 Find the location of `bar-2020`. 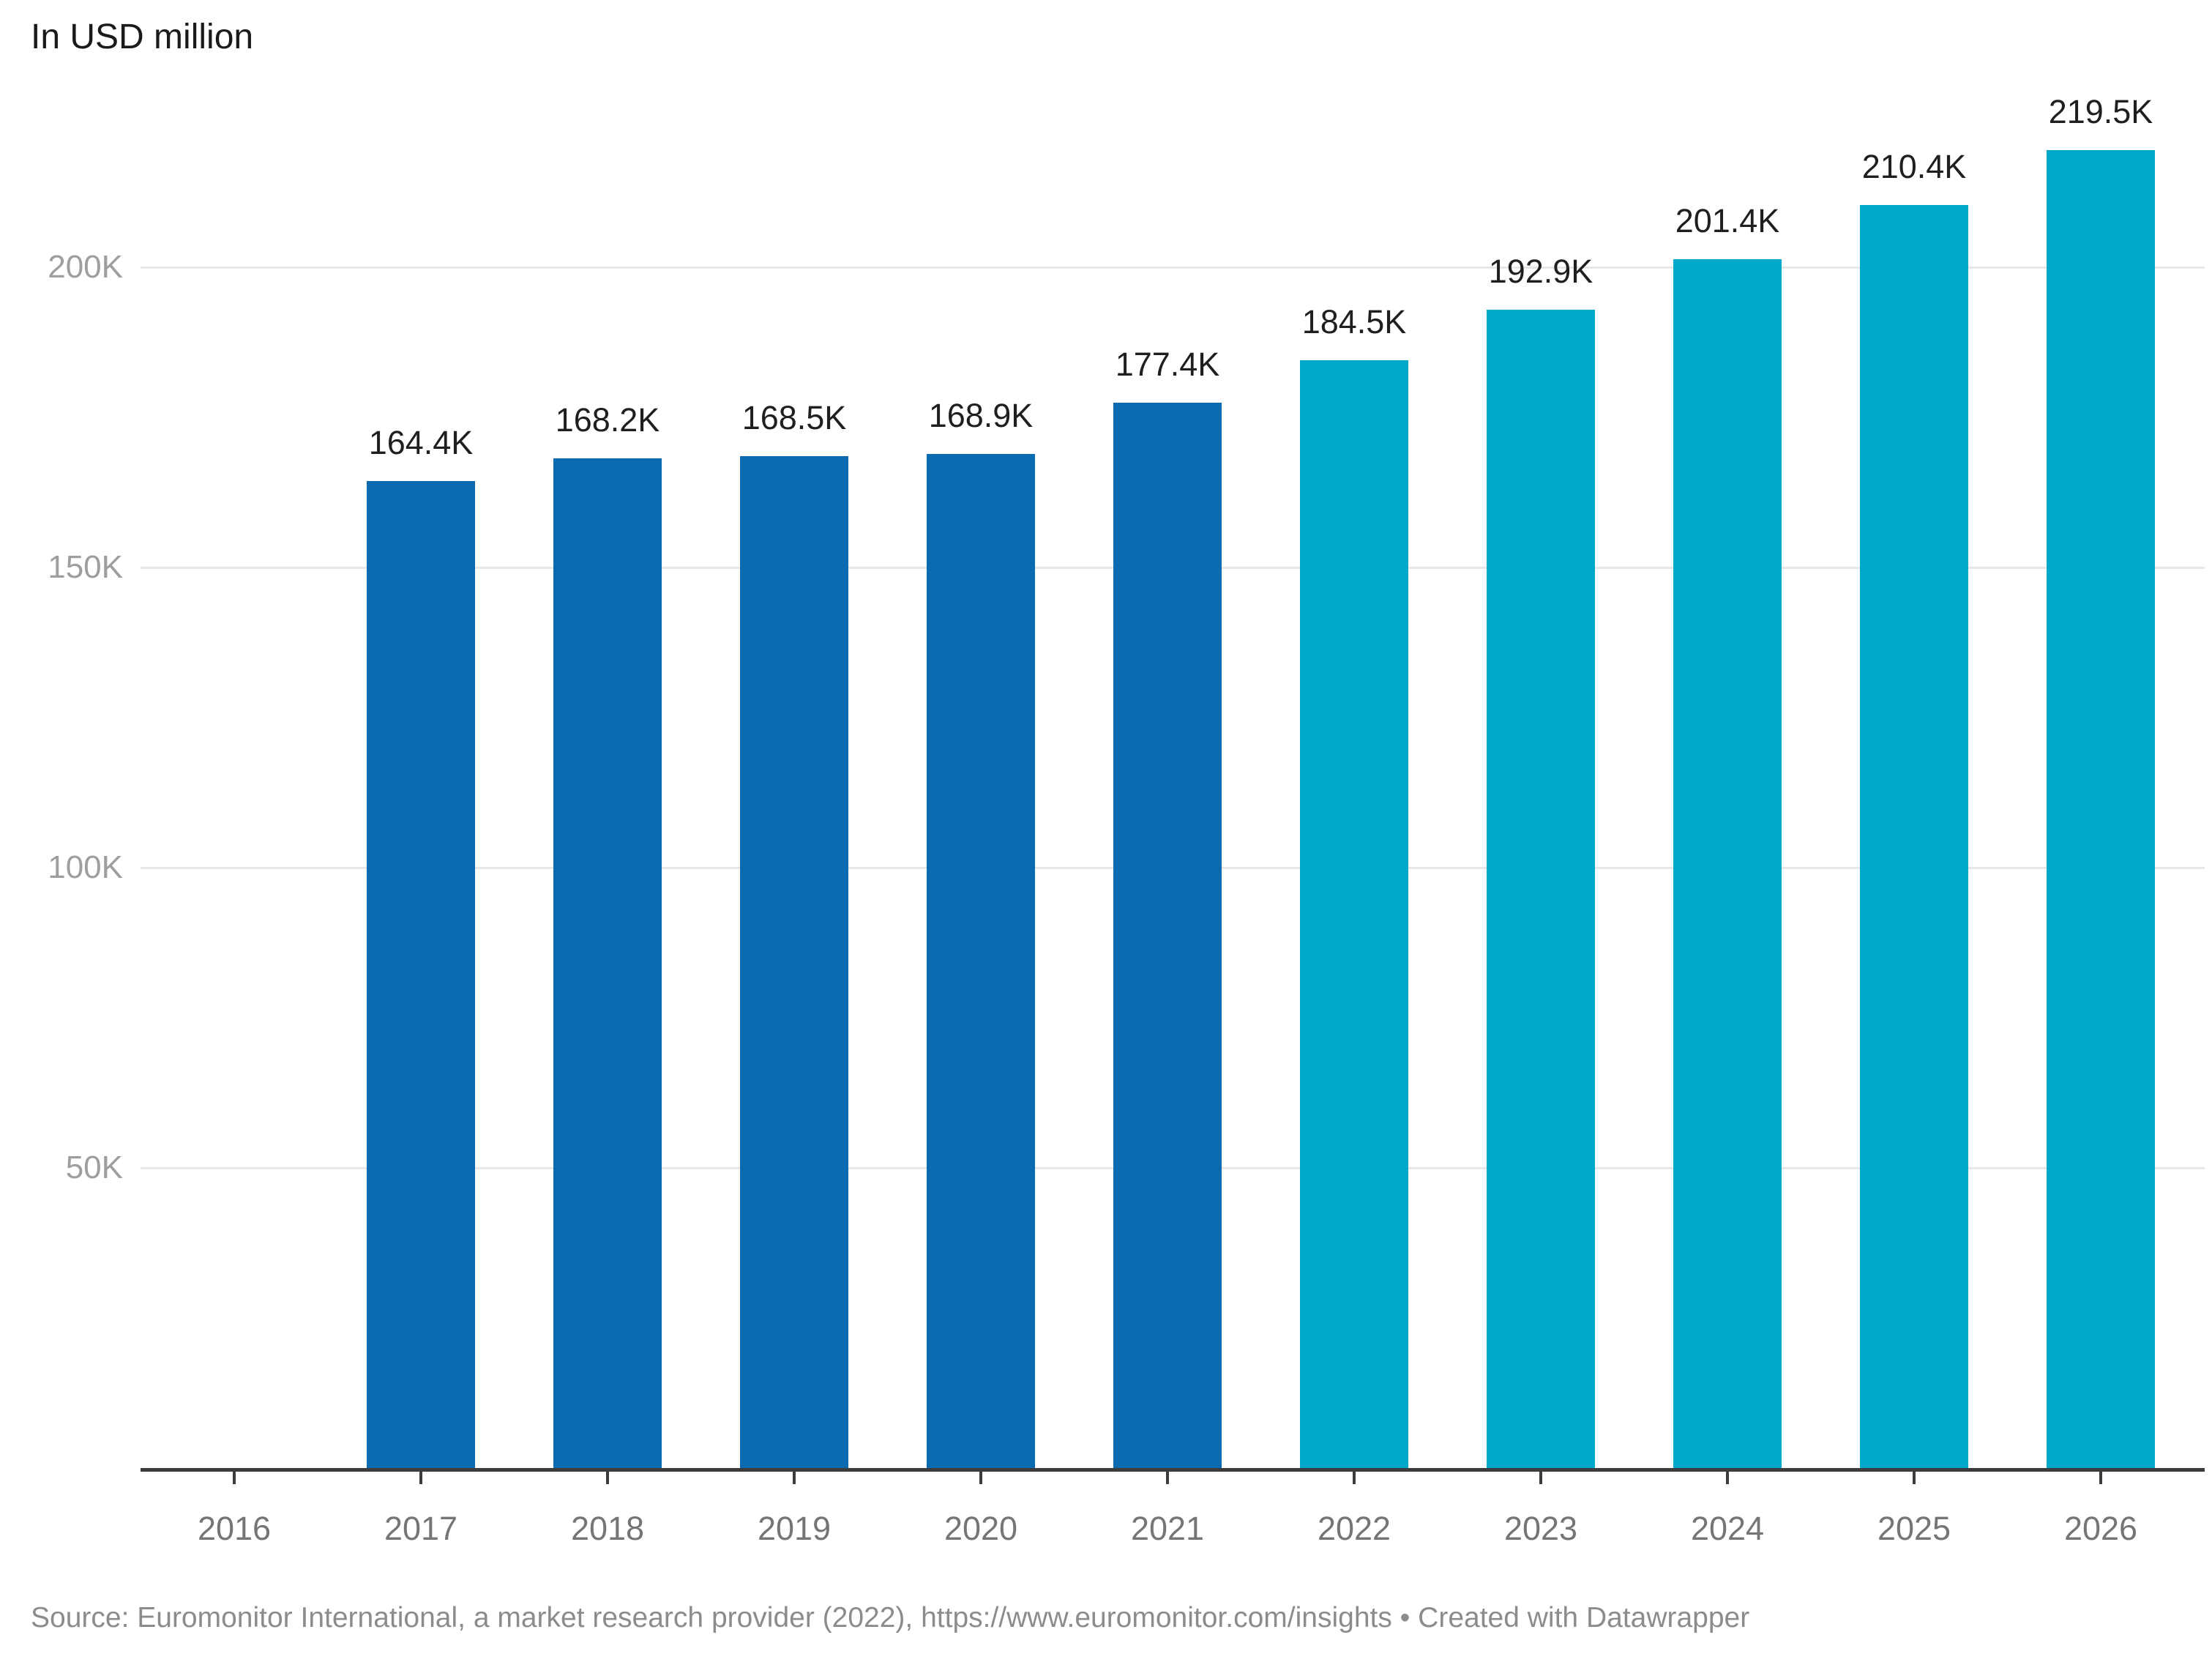

bar-2020 is located at coordinates (981, 961).